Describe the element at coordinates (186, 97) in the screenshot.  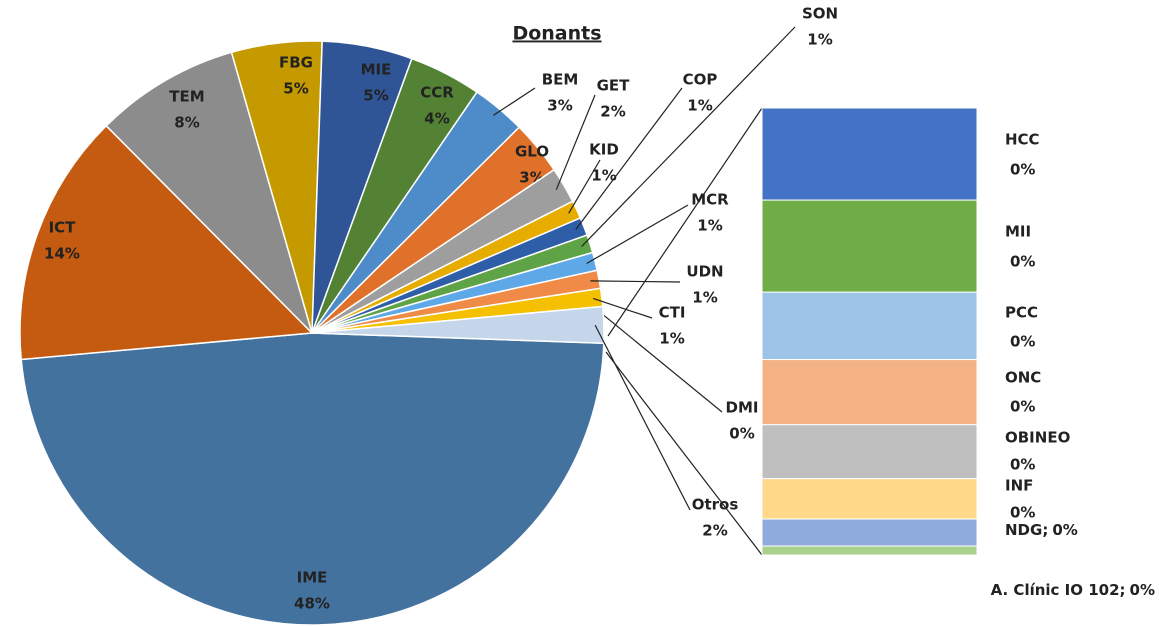
I see `slice-label: TEM` at that location.